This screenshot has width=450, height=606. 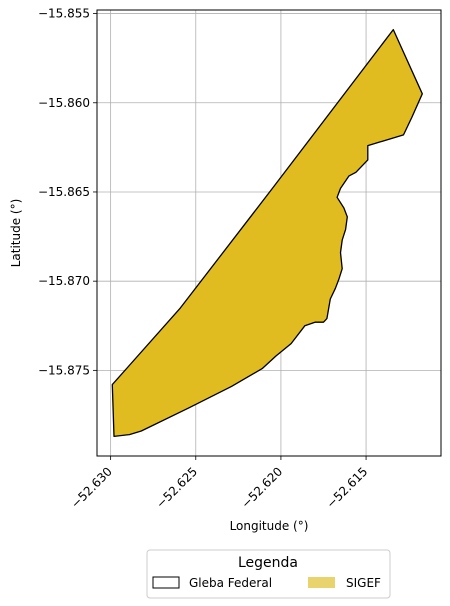 What do you see at coordinates (91, 487) in the screenshot?
I see `x-tick-label: −52.630` at bounding box center [91, 487].